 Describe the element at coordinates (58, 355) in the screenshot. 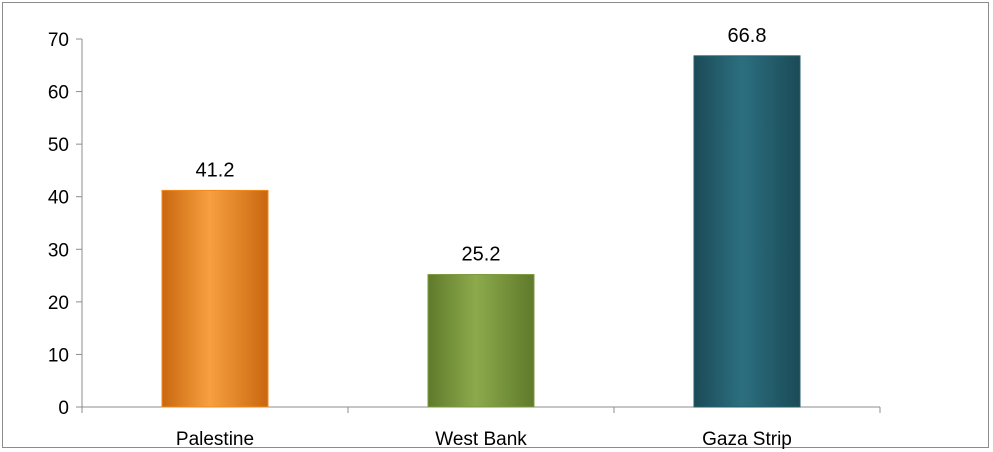

I see `y-tick-label: 10` at that location.